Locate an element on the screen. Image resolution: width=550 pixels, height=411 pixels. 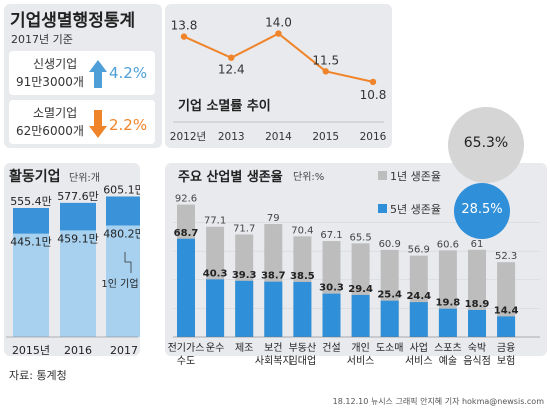
line-data-label: 14.0 is located at coordinates (278, 23).